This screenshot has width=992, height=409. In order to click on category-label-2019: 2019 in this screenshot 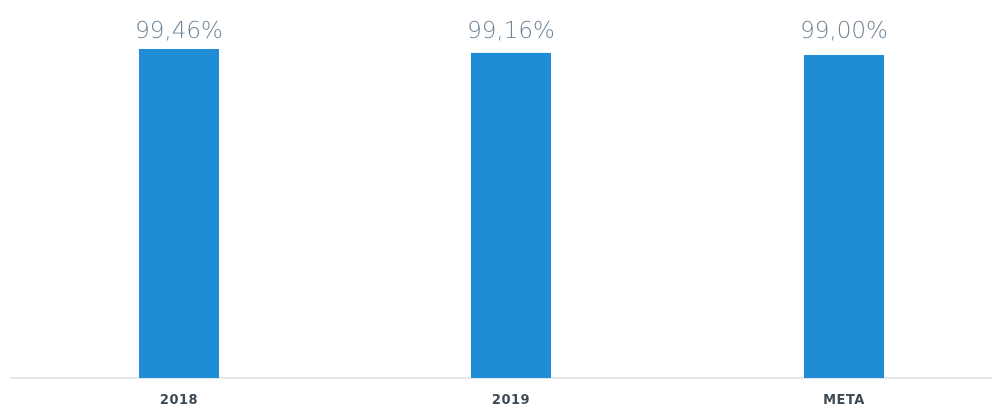, I will do `click(511, 400)`.